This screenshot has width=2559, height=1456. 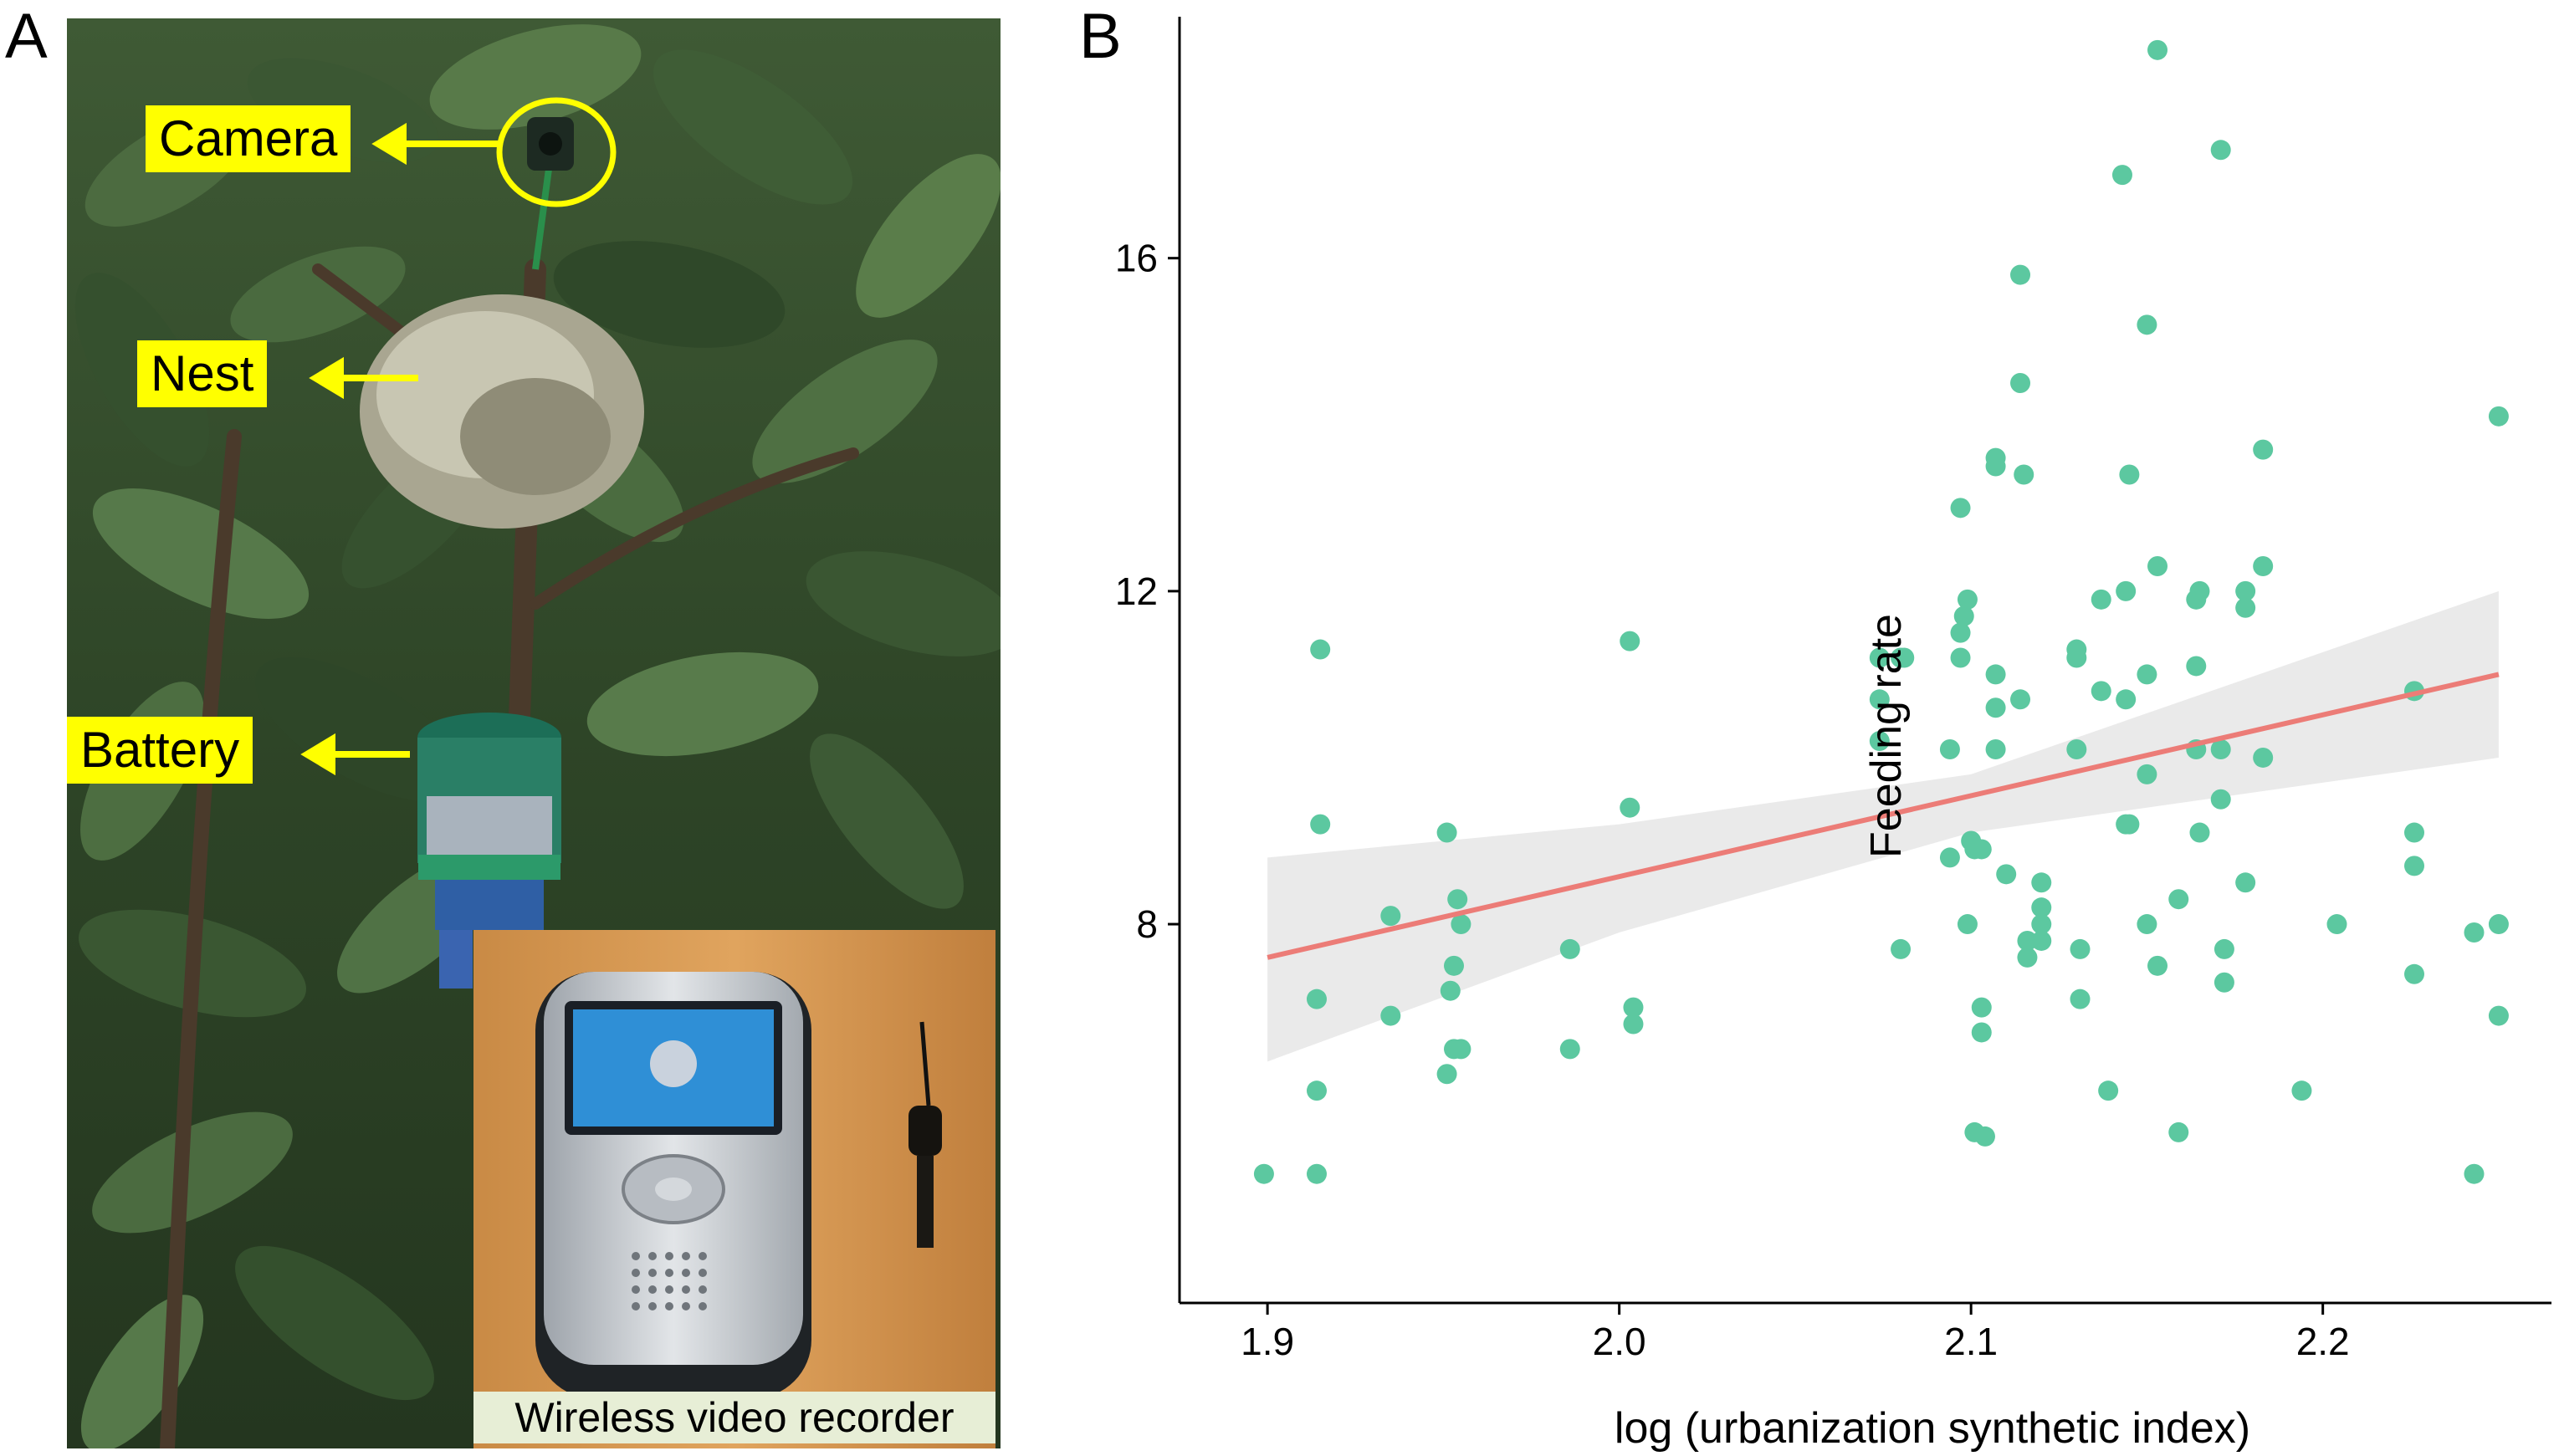 What do you see at coordinates (502, 411) in the screenshot?
I see `nest` at bounding box center [502, 411].